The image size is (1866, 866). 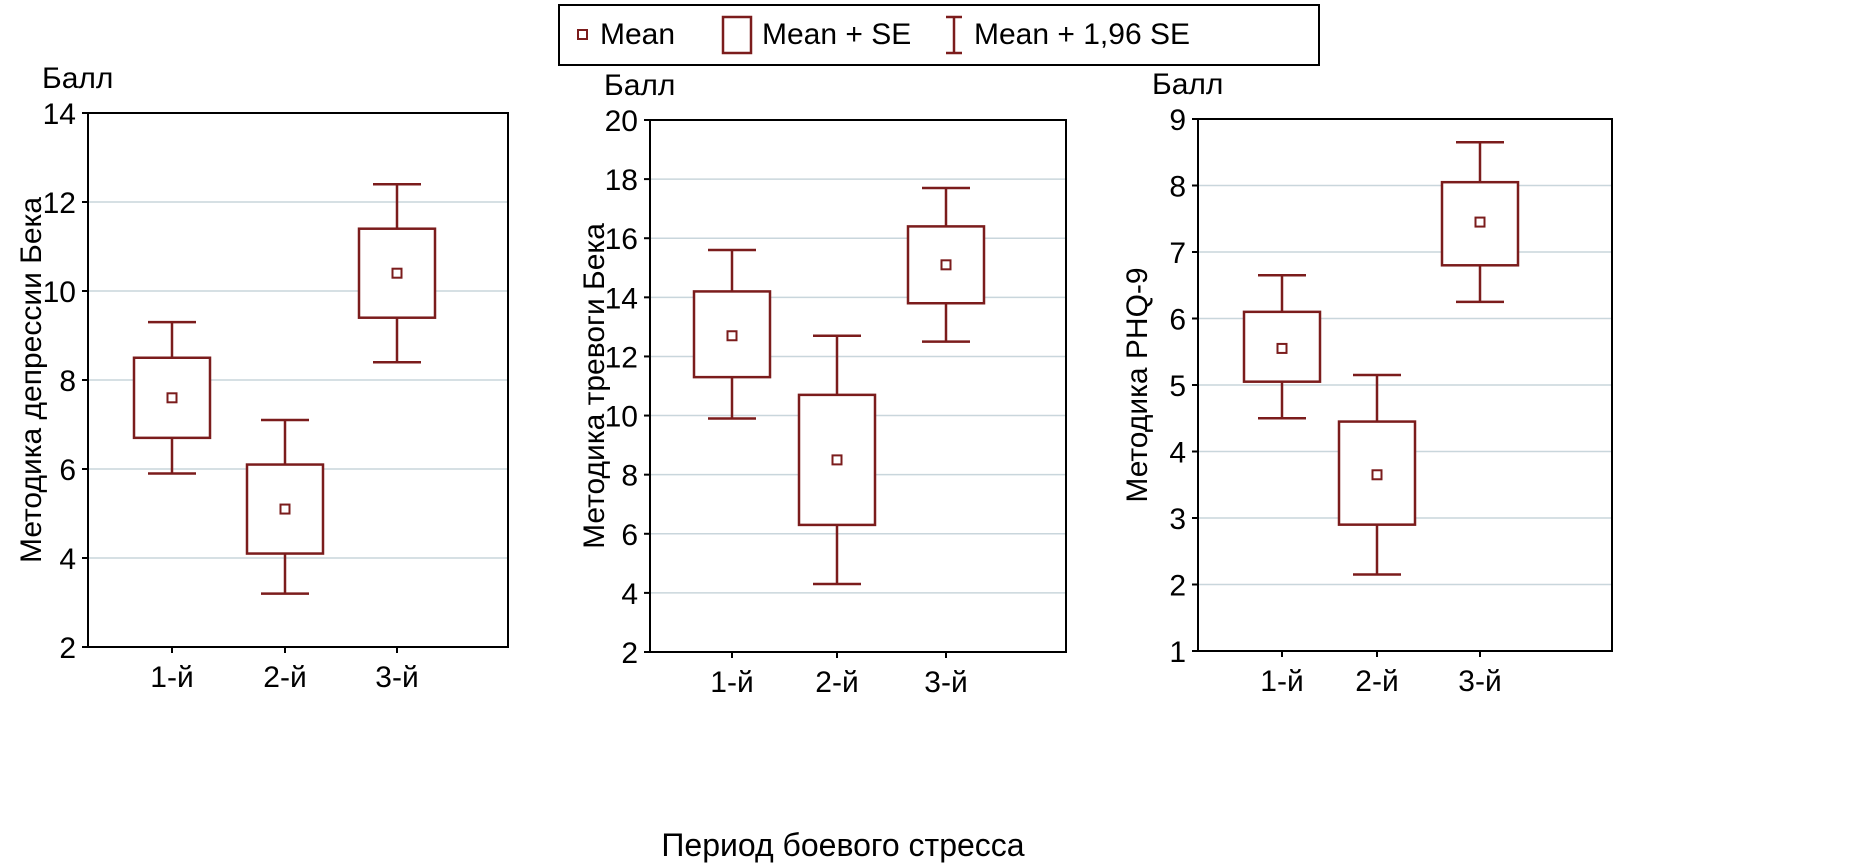 I want to click on x-axis-label: Период боевого стресса, so click(x=842, y=845).